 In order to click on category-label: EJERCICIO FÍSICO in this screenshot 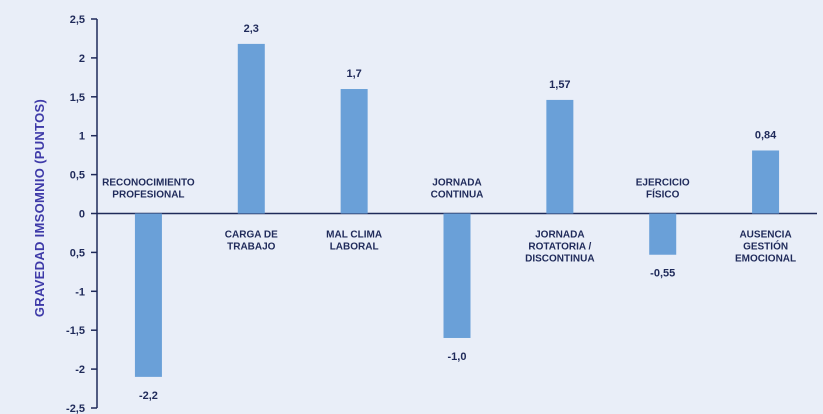, I will do `click(663, 189)`.